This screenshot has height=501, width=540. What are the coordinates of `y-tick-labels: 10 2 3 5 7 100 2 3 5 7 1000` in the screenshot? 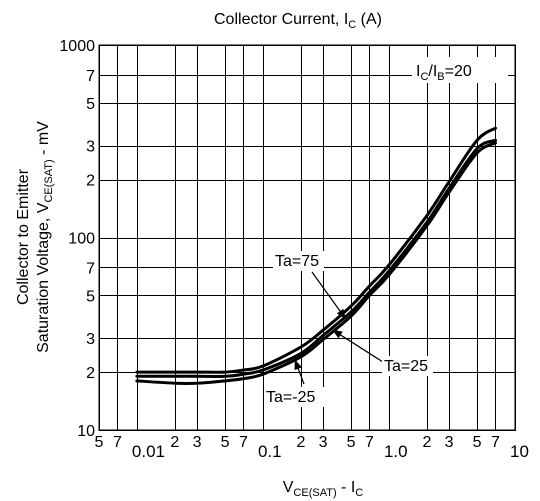 It's located at (77, 239).